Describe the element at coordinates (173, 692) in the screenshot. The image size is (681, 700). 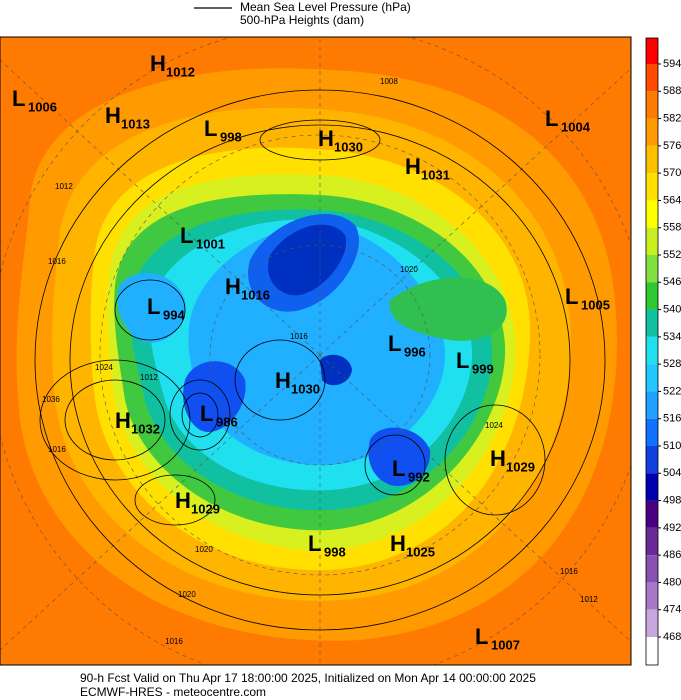
I see `footer-line: ECMWF-HRES - meteocentre.com` at that location.